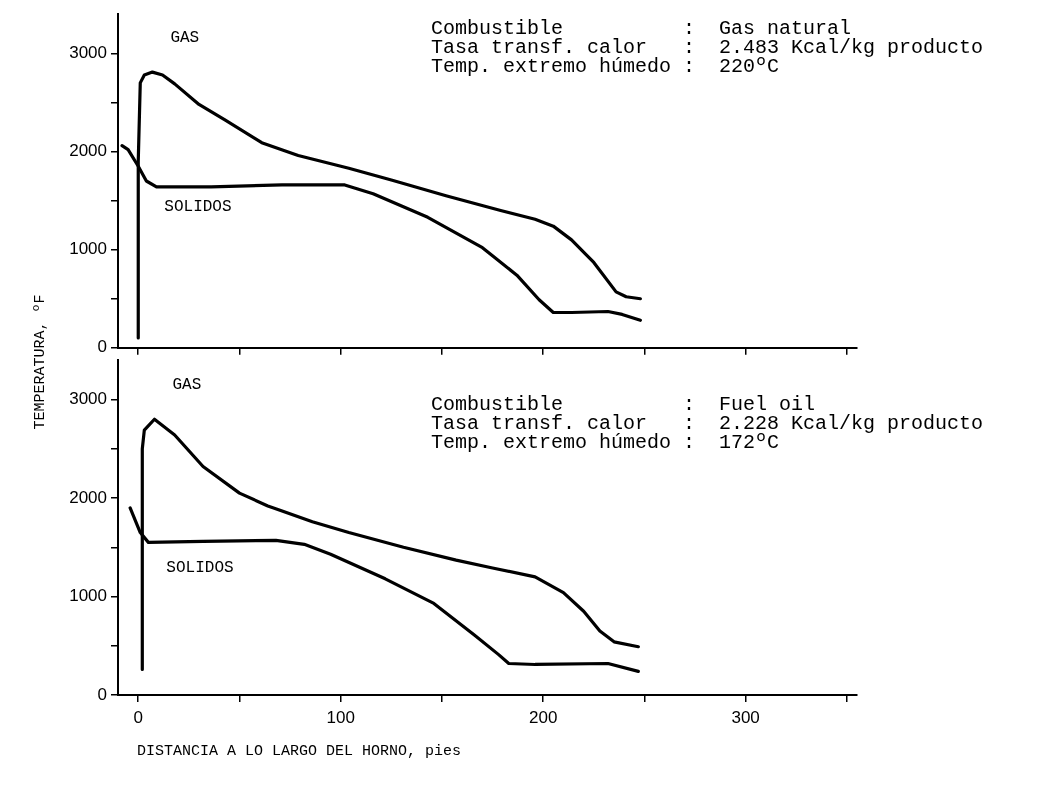 The height and width of the screenshot is (789, 1055). Describe the element at coordinates (605, 67) in the screenshot. I see `annotation: Temp. extremo húmedo : 220ºC` at that location.